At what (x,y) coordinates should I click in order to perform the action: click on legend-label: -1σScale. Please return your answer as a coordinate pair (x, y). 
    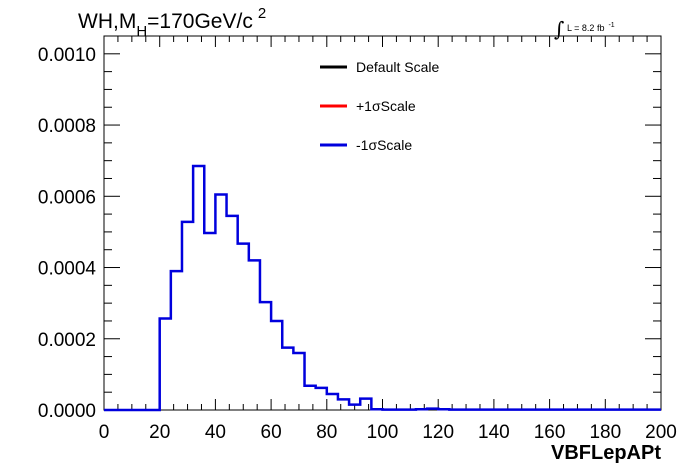
    Looking at the image, I should click on (384, 145).